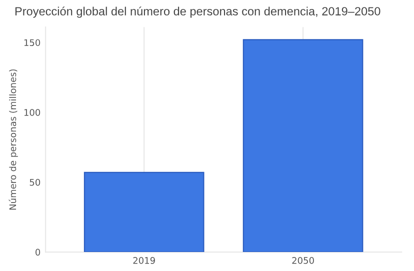  Describe the element at coordinates (38, 252) in the screenshot. I see `y-tick-label: 0` at that location.